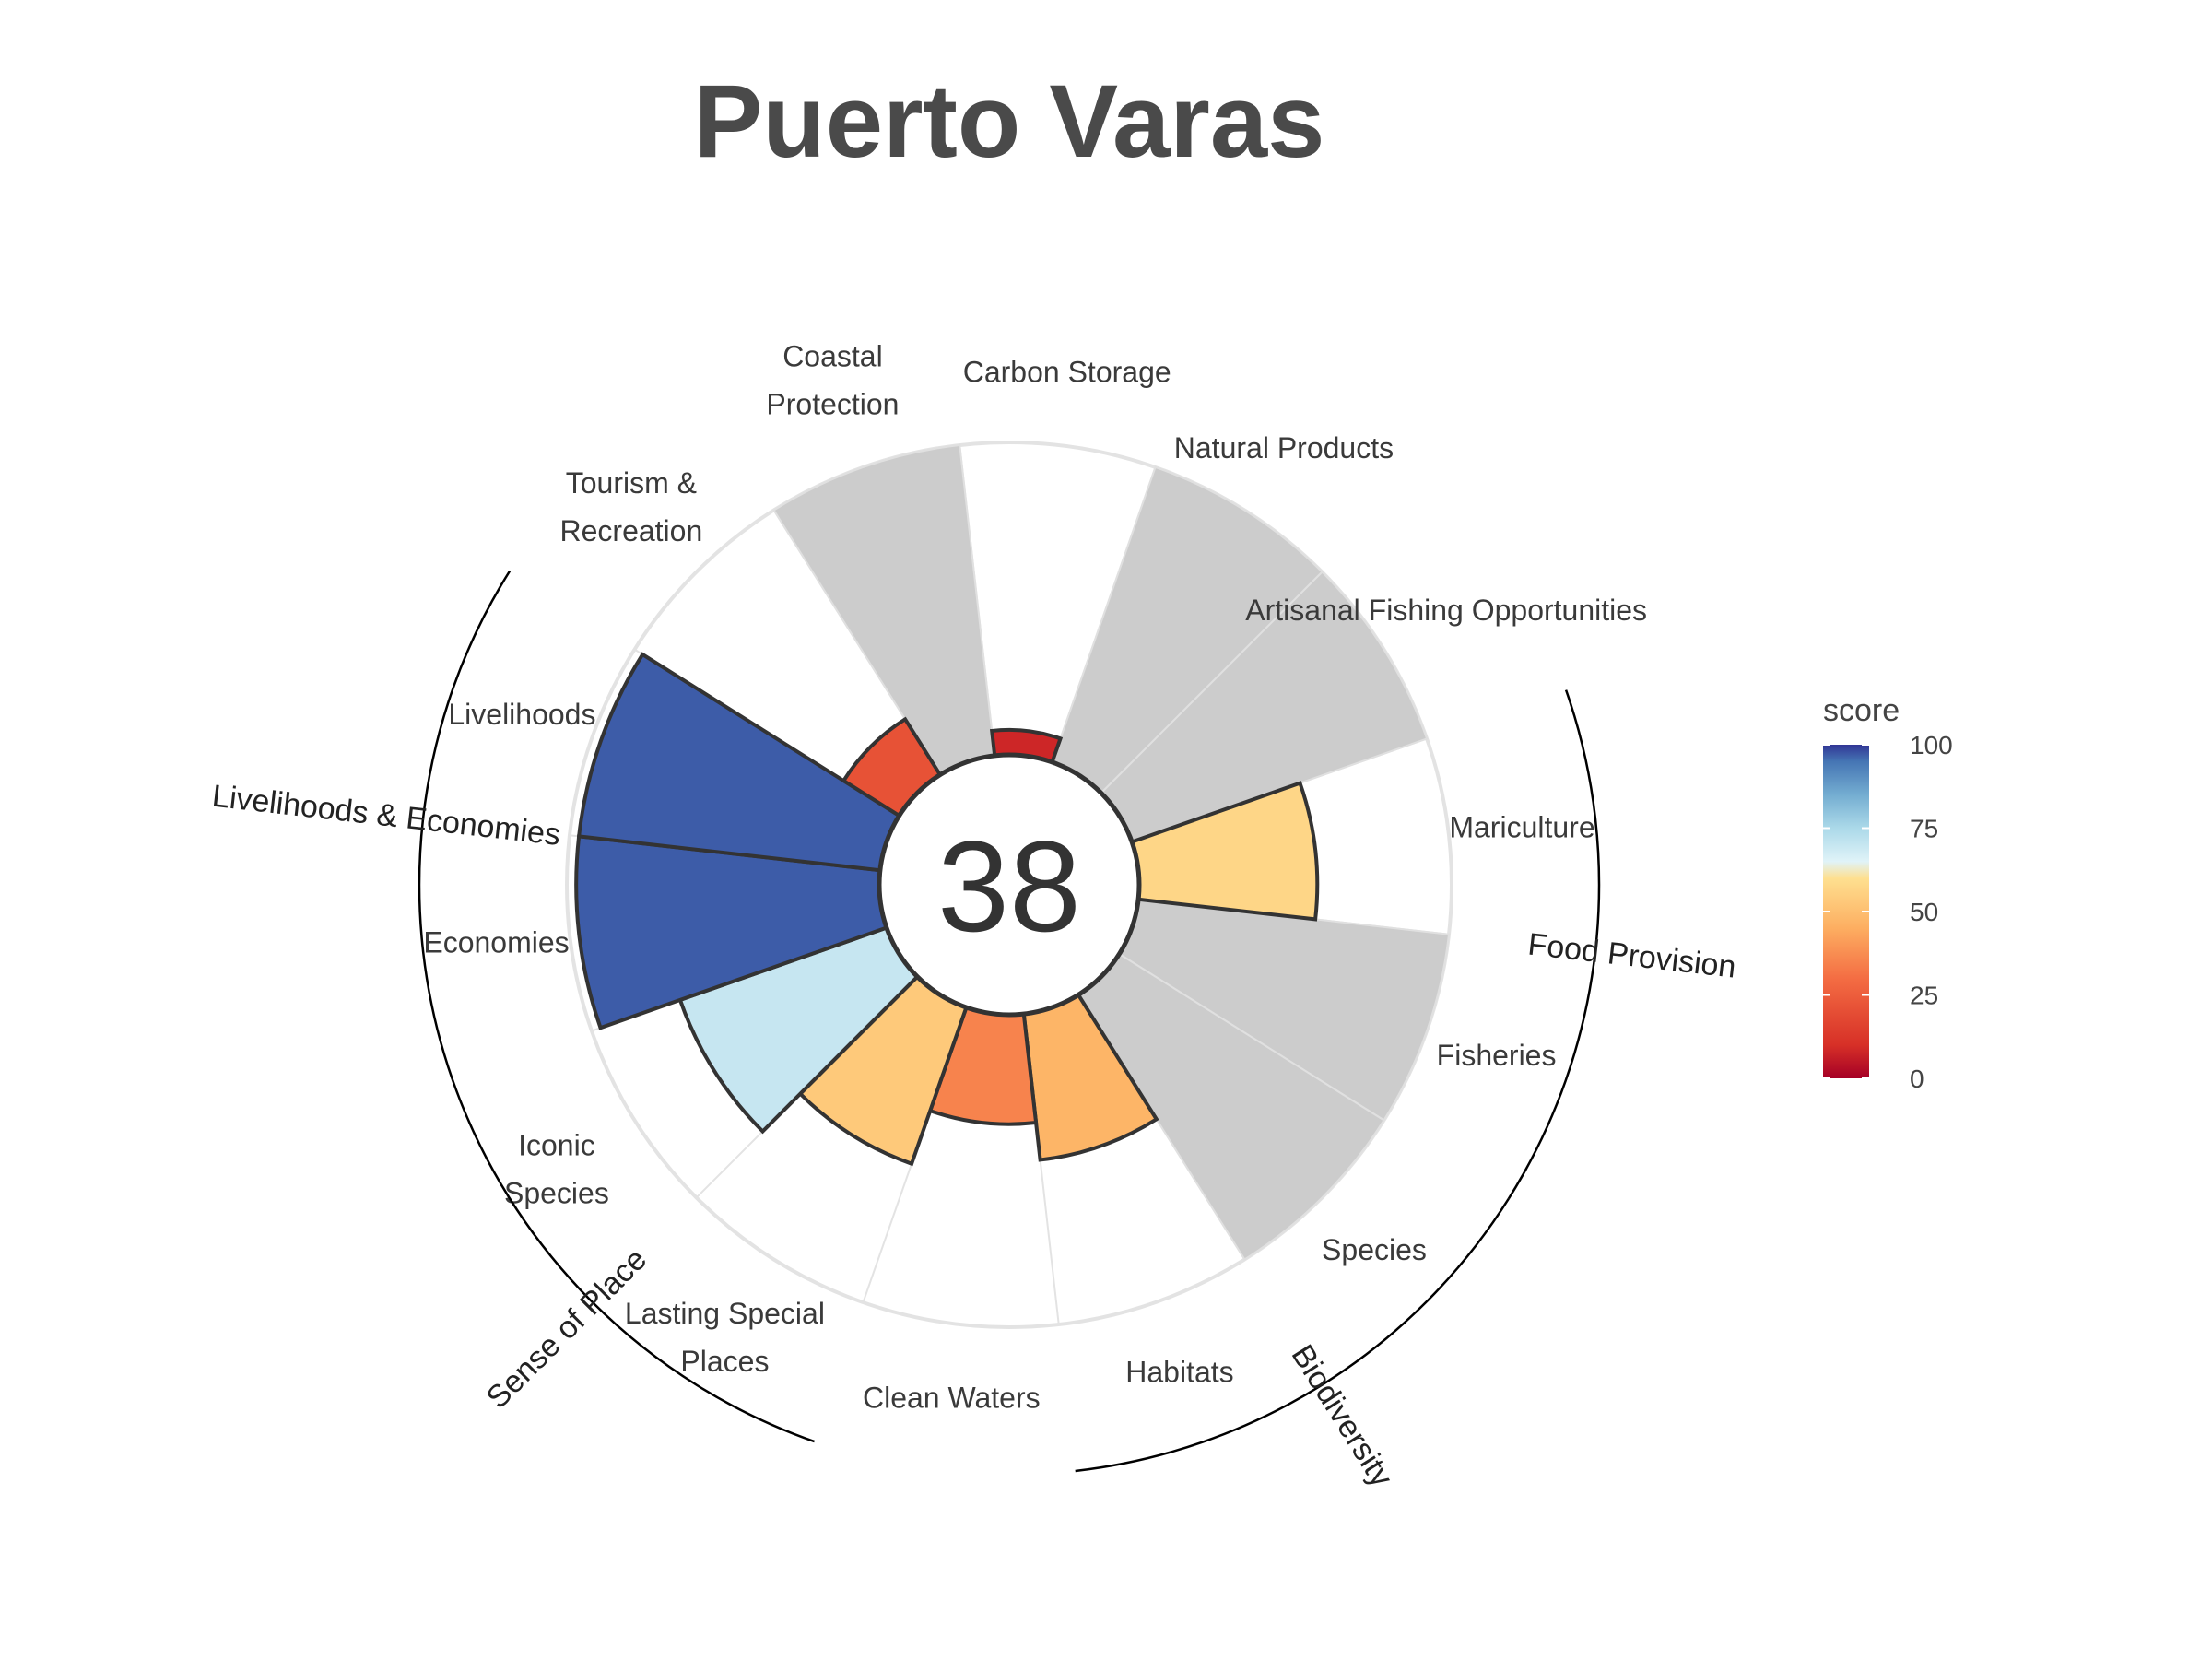 This screenshot has height=1659, width=2212. Describe the element at coordinates (631, 483) in the screenshot. I see `petal-label-line: Tourism &` at that location.